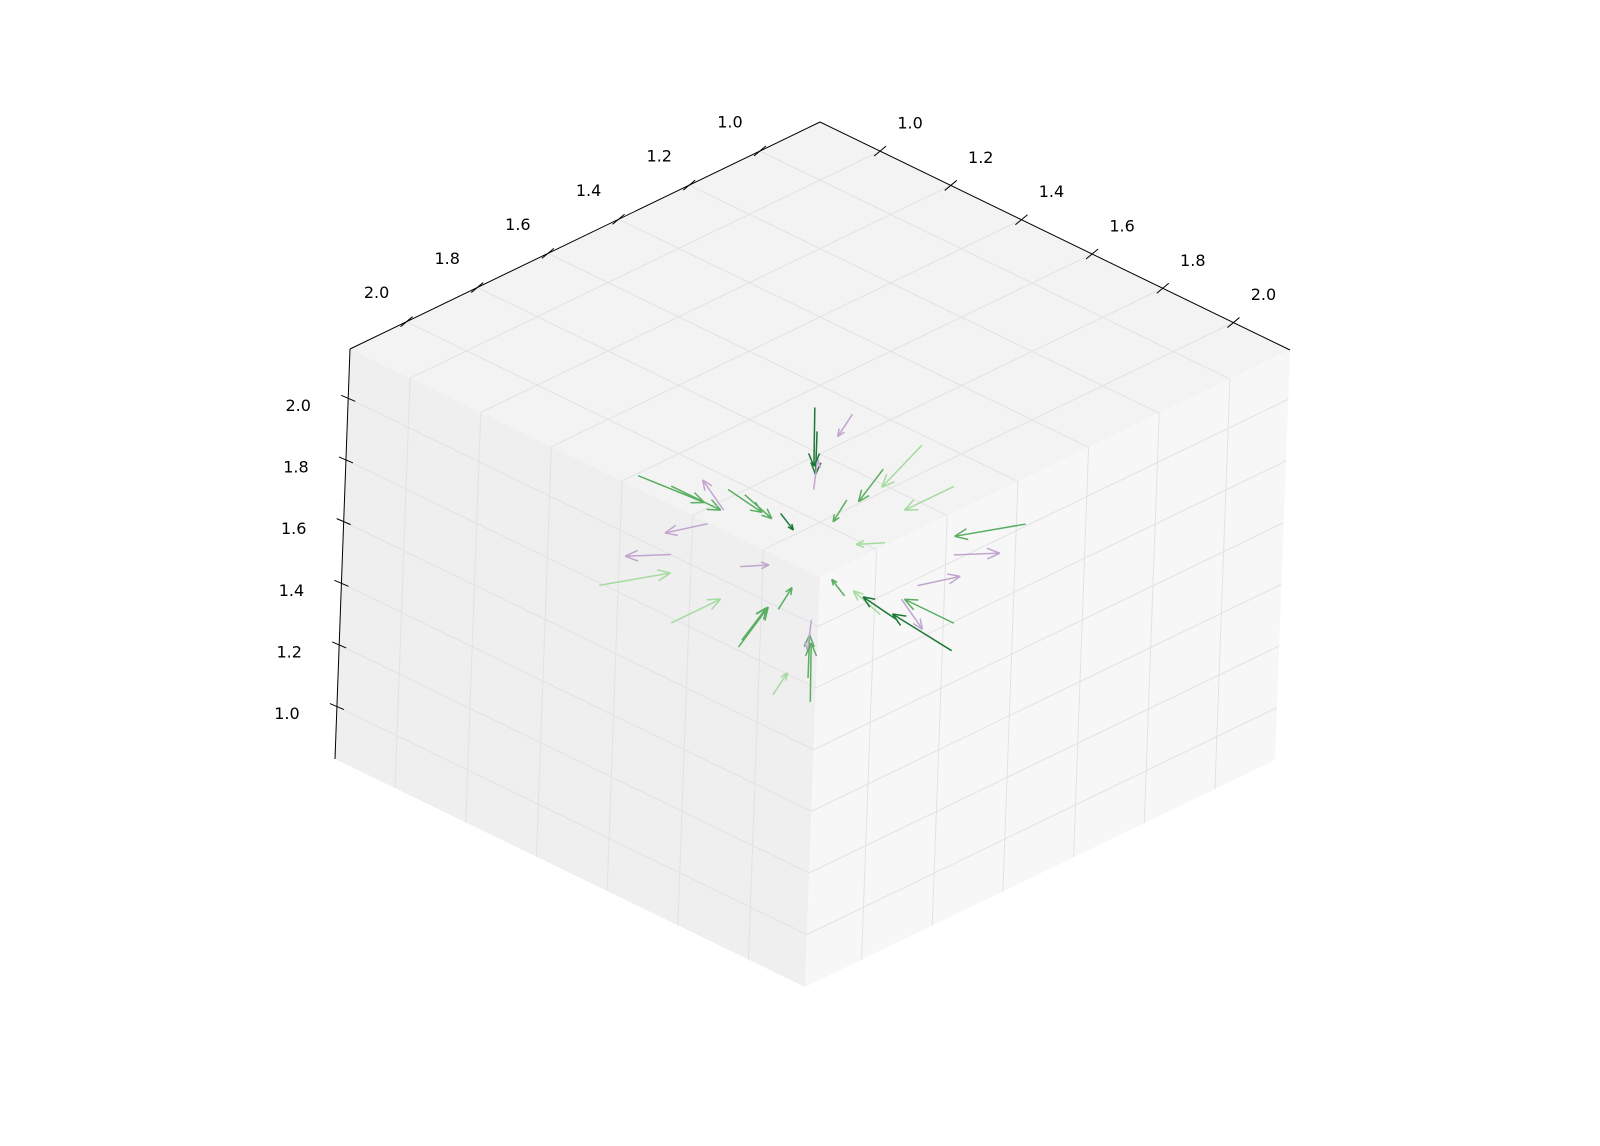  What do you see at coordinates (293, 528) in the screenshot?
I see `z-tick-label: 1.6` at bounding box center [293, 528].